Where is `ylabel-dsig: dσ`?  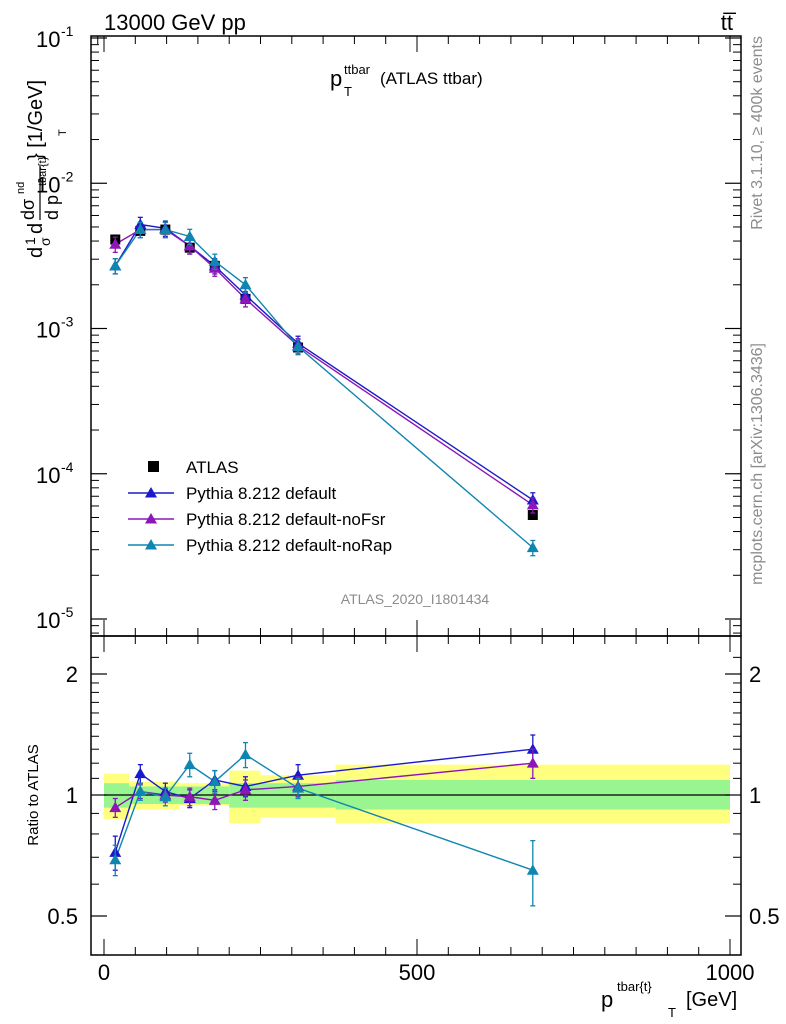 ylabel-dsig: dσ is located at coordinates (28, 209).